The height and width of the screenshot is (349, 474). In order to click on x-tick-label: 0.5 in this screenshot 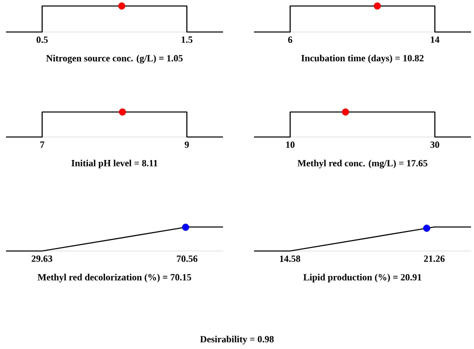, I will do `click(42, 39)`.